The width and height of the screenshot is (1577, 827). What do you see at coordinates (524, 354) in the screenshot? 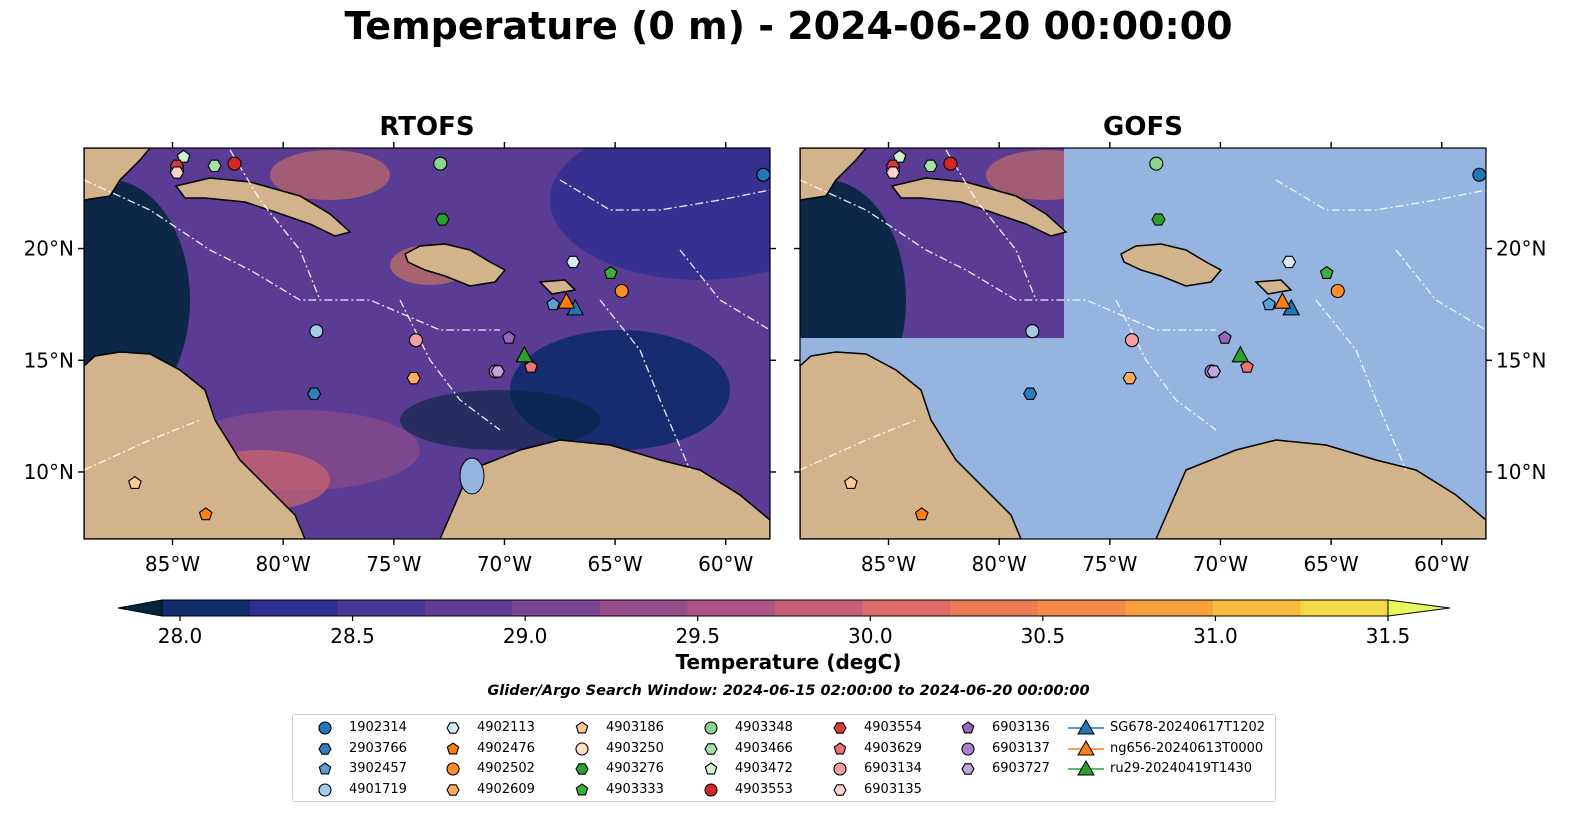
I see `glider-marker` at bounding box center [524, 354].